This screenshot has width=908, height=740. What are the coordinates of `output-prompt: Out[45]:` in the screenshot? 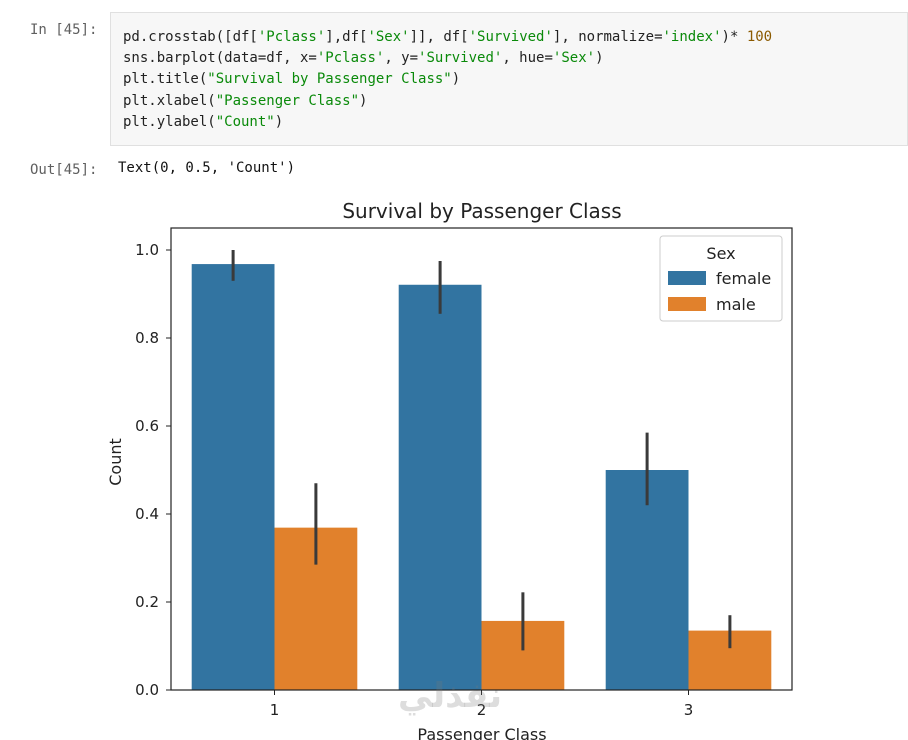 It's located at (64, 170).